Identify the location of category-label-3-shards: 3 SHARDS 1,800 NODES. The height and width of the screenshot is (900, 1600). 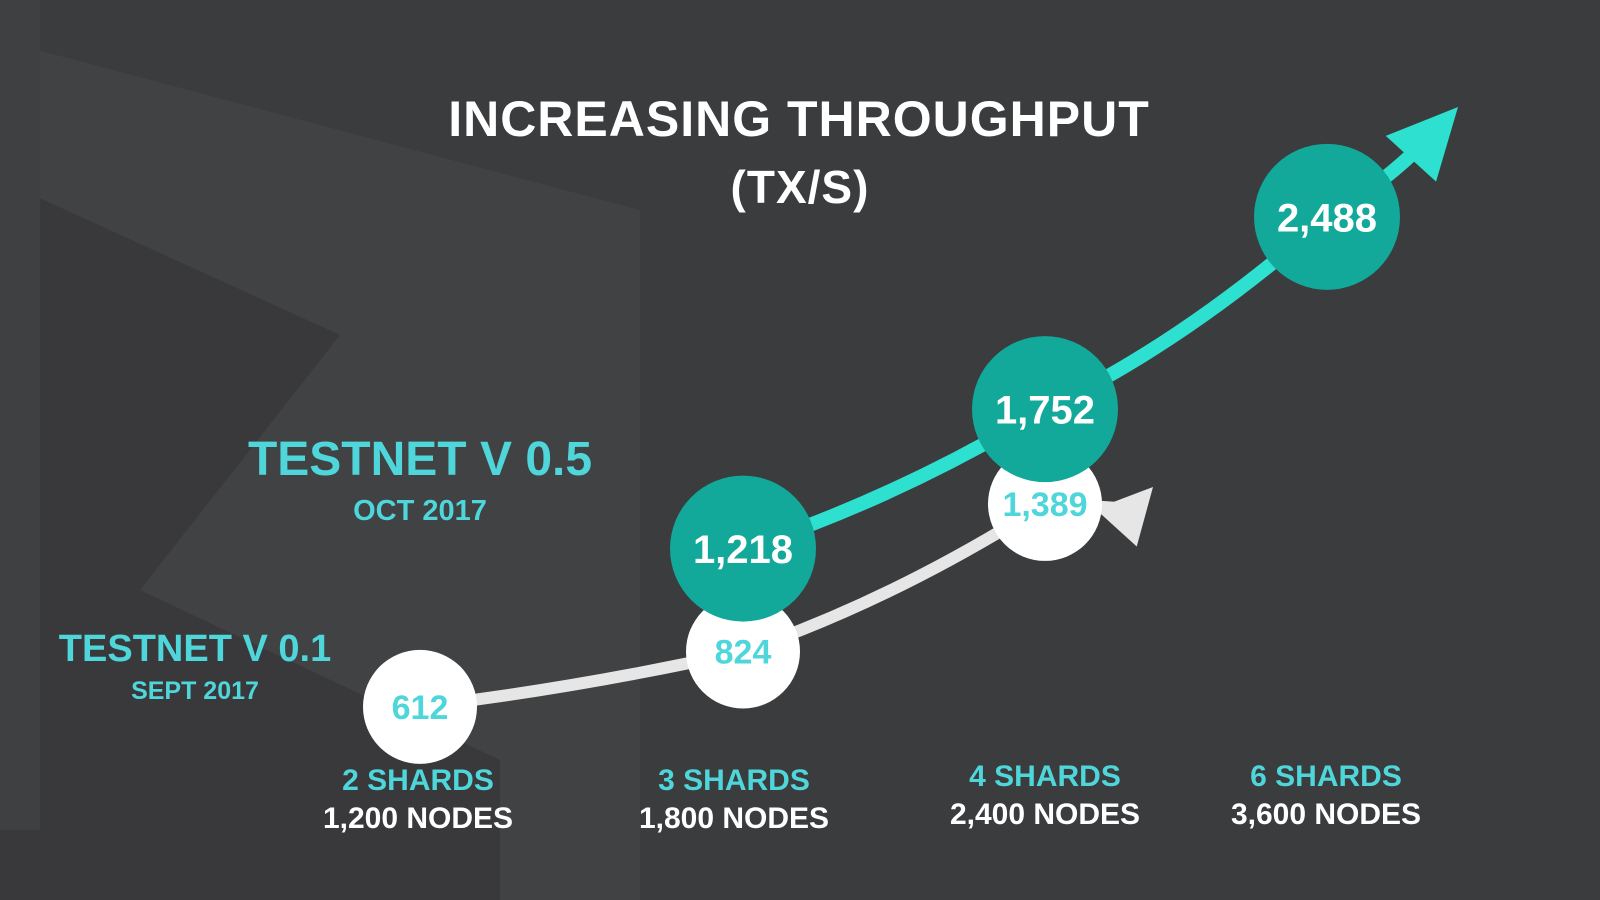
(734, 800).